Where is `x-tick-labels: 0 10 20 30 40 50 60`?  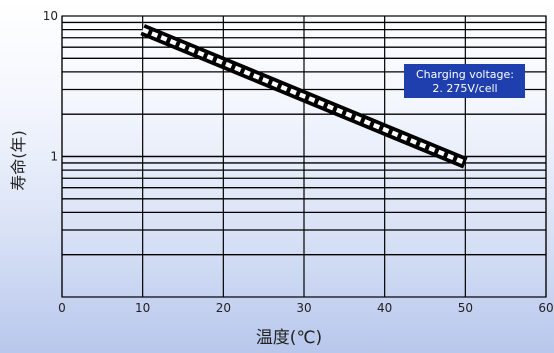 x-tick-labels: 0 10 20 30 40 50 60 is located at coordinates (305, 308).